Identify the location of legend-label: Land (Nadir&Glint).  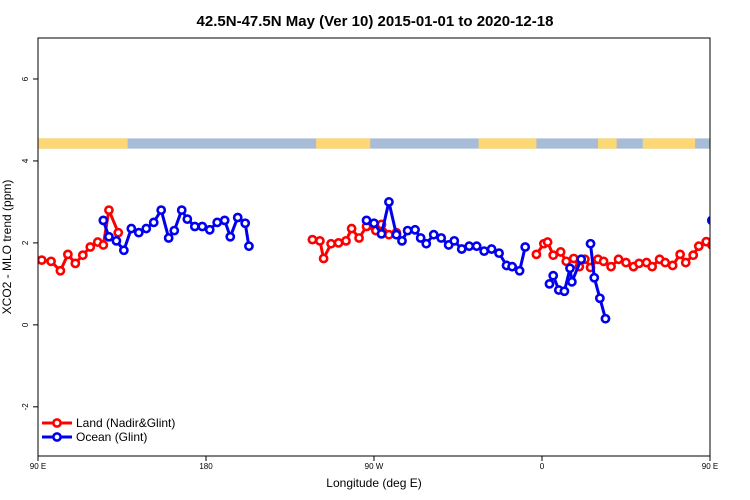
(125, 423).